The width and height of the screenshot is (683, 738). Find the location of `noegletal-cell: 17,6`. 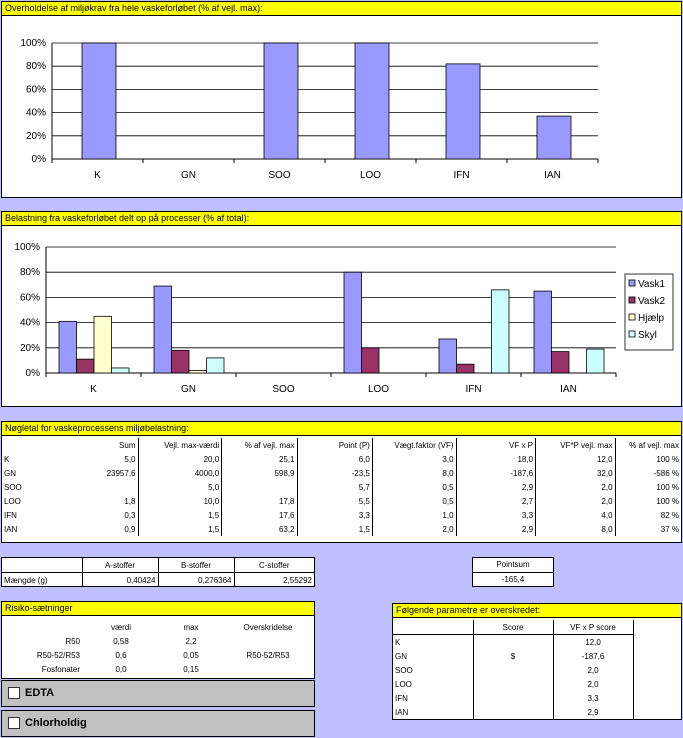

noegletal-cell: 17,6 is located at coordinates (259, 515).